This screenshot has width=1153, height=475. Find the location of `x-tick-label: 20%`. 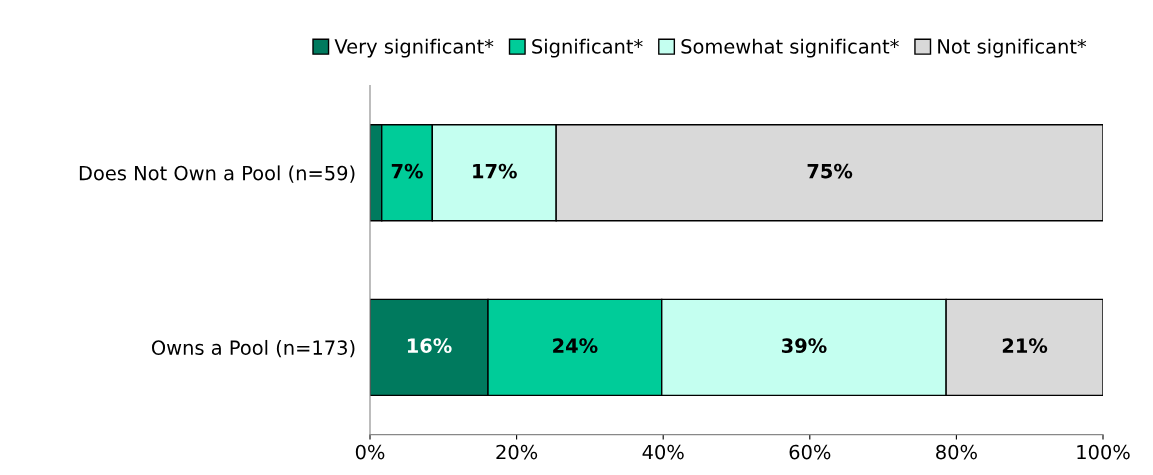

x-tick-label: 20% is located at coordinates (517, 452).